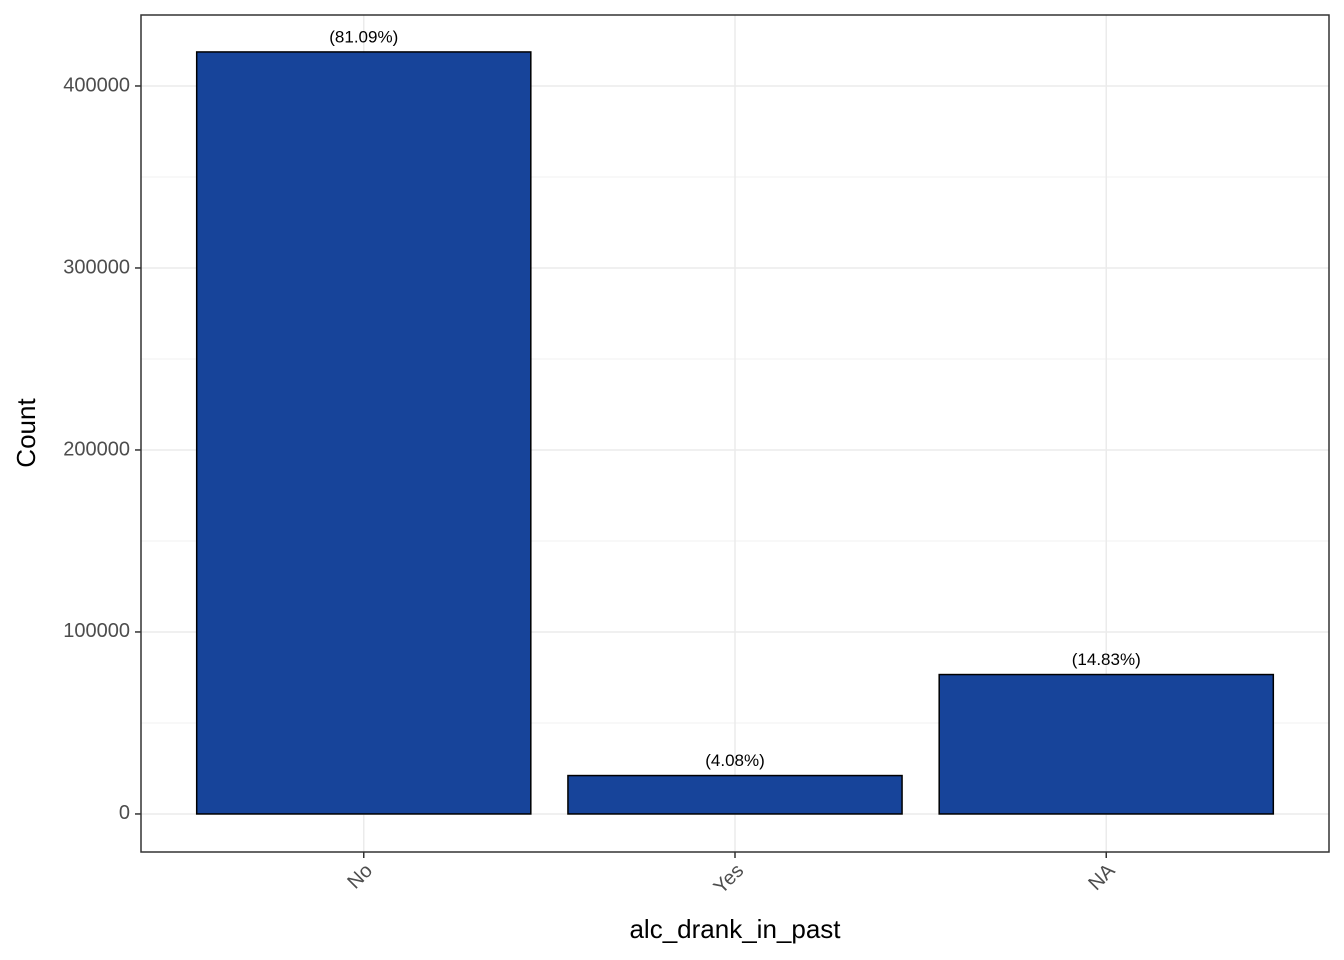  What do you see at coordinates (26, 433) in the screenshot?
I see `y-axis-title: Count` at bounding box center [26, 433].